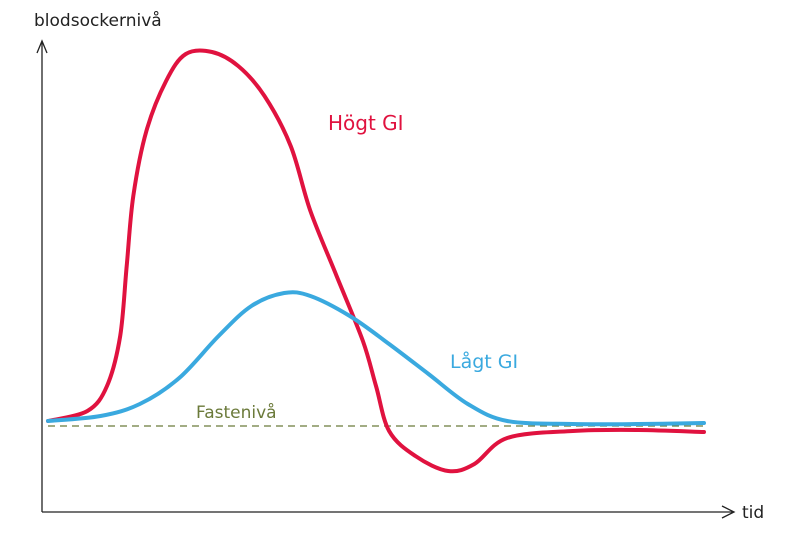  I want to click on series-label-low-gi: Lågt GI, so click(484, 361).